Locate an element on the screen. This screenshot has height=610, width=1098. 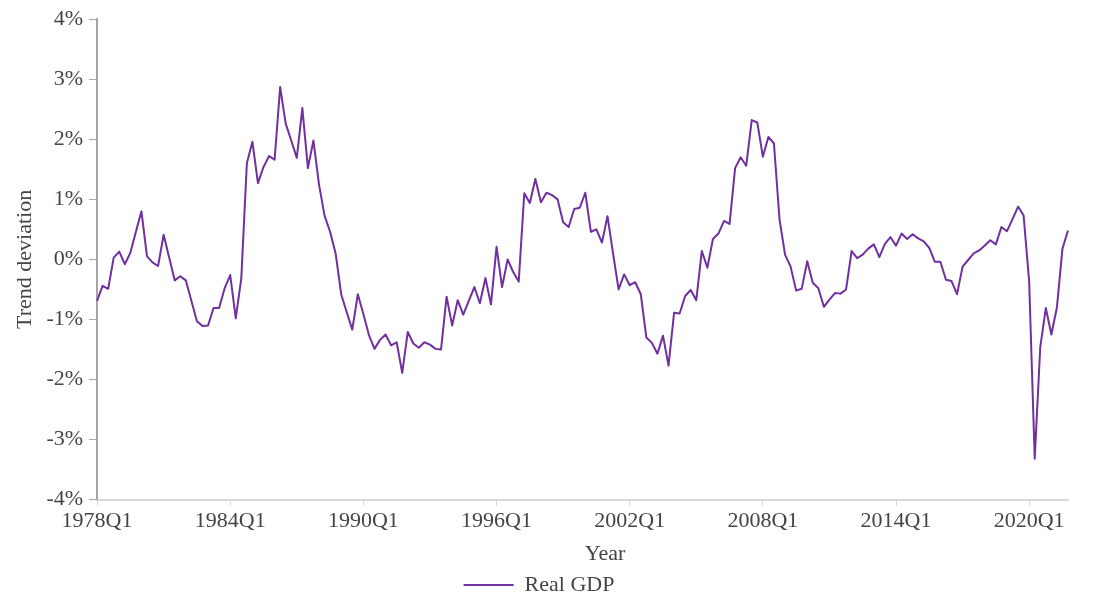
x-axis-title: Year is located at coordinates (605, 553).